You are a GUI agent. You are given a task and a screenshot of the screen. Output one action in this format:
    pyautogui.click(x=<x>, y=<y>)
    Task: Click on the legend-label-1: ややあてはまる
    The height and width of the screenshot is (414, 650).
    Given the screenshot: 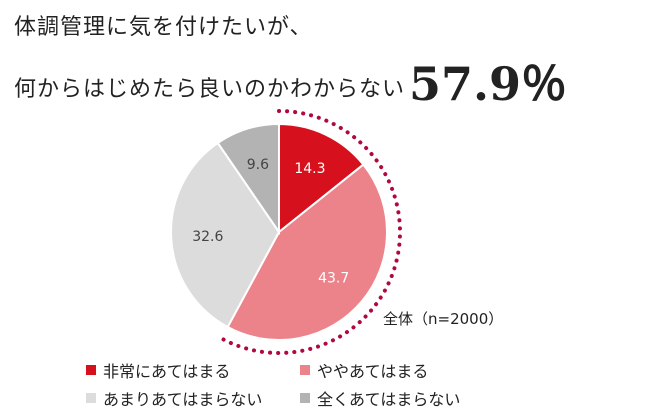 What is the action you would take?
    pyautogui.click(x=373, y=371)
    